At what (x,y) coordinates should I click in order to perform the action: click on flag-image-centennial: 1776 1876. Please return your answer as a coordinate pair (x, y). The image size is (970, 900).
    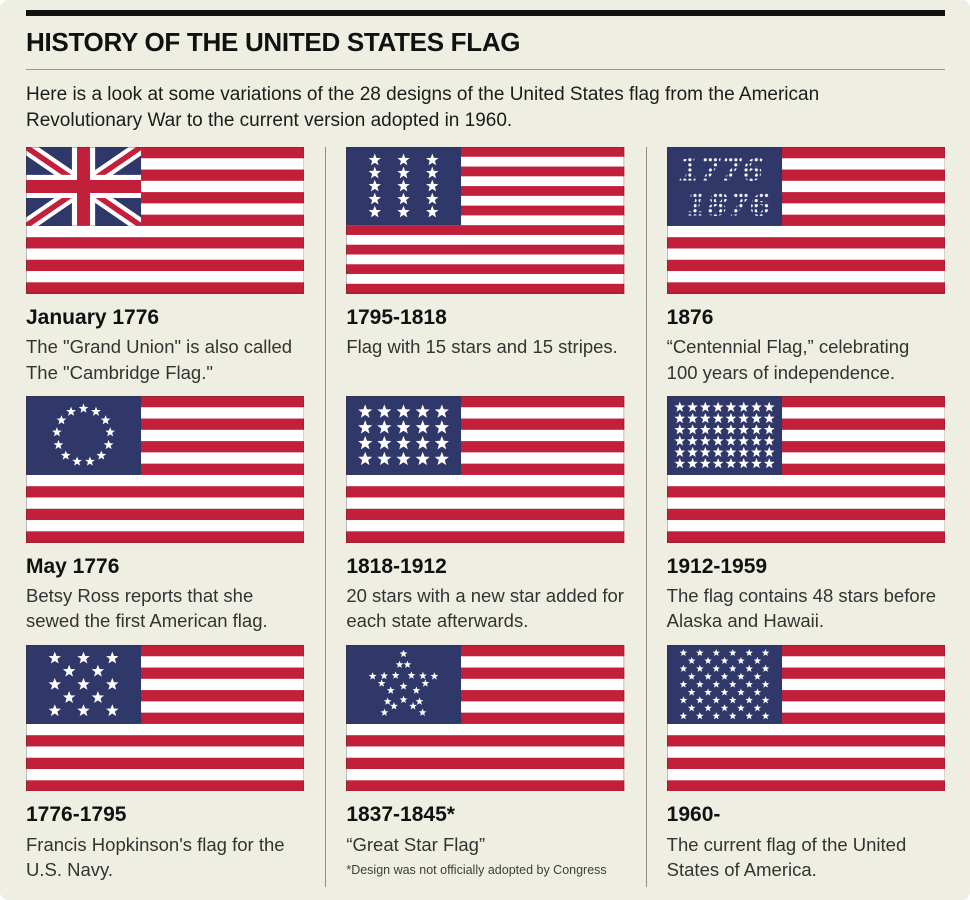
    Looking at the image, I should click on (805, 220).